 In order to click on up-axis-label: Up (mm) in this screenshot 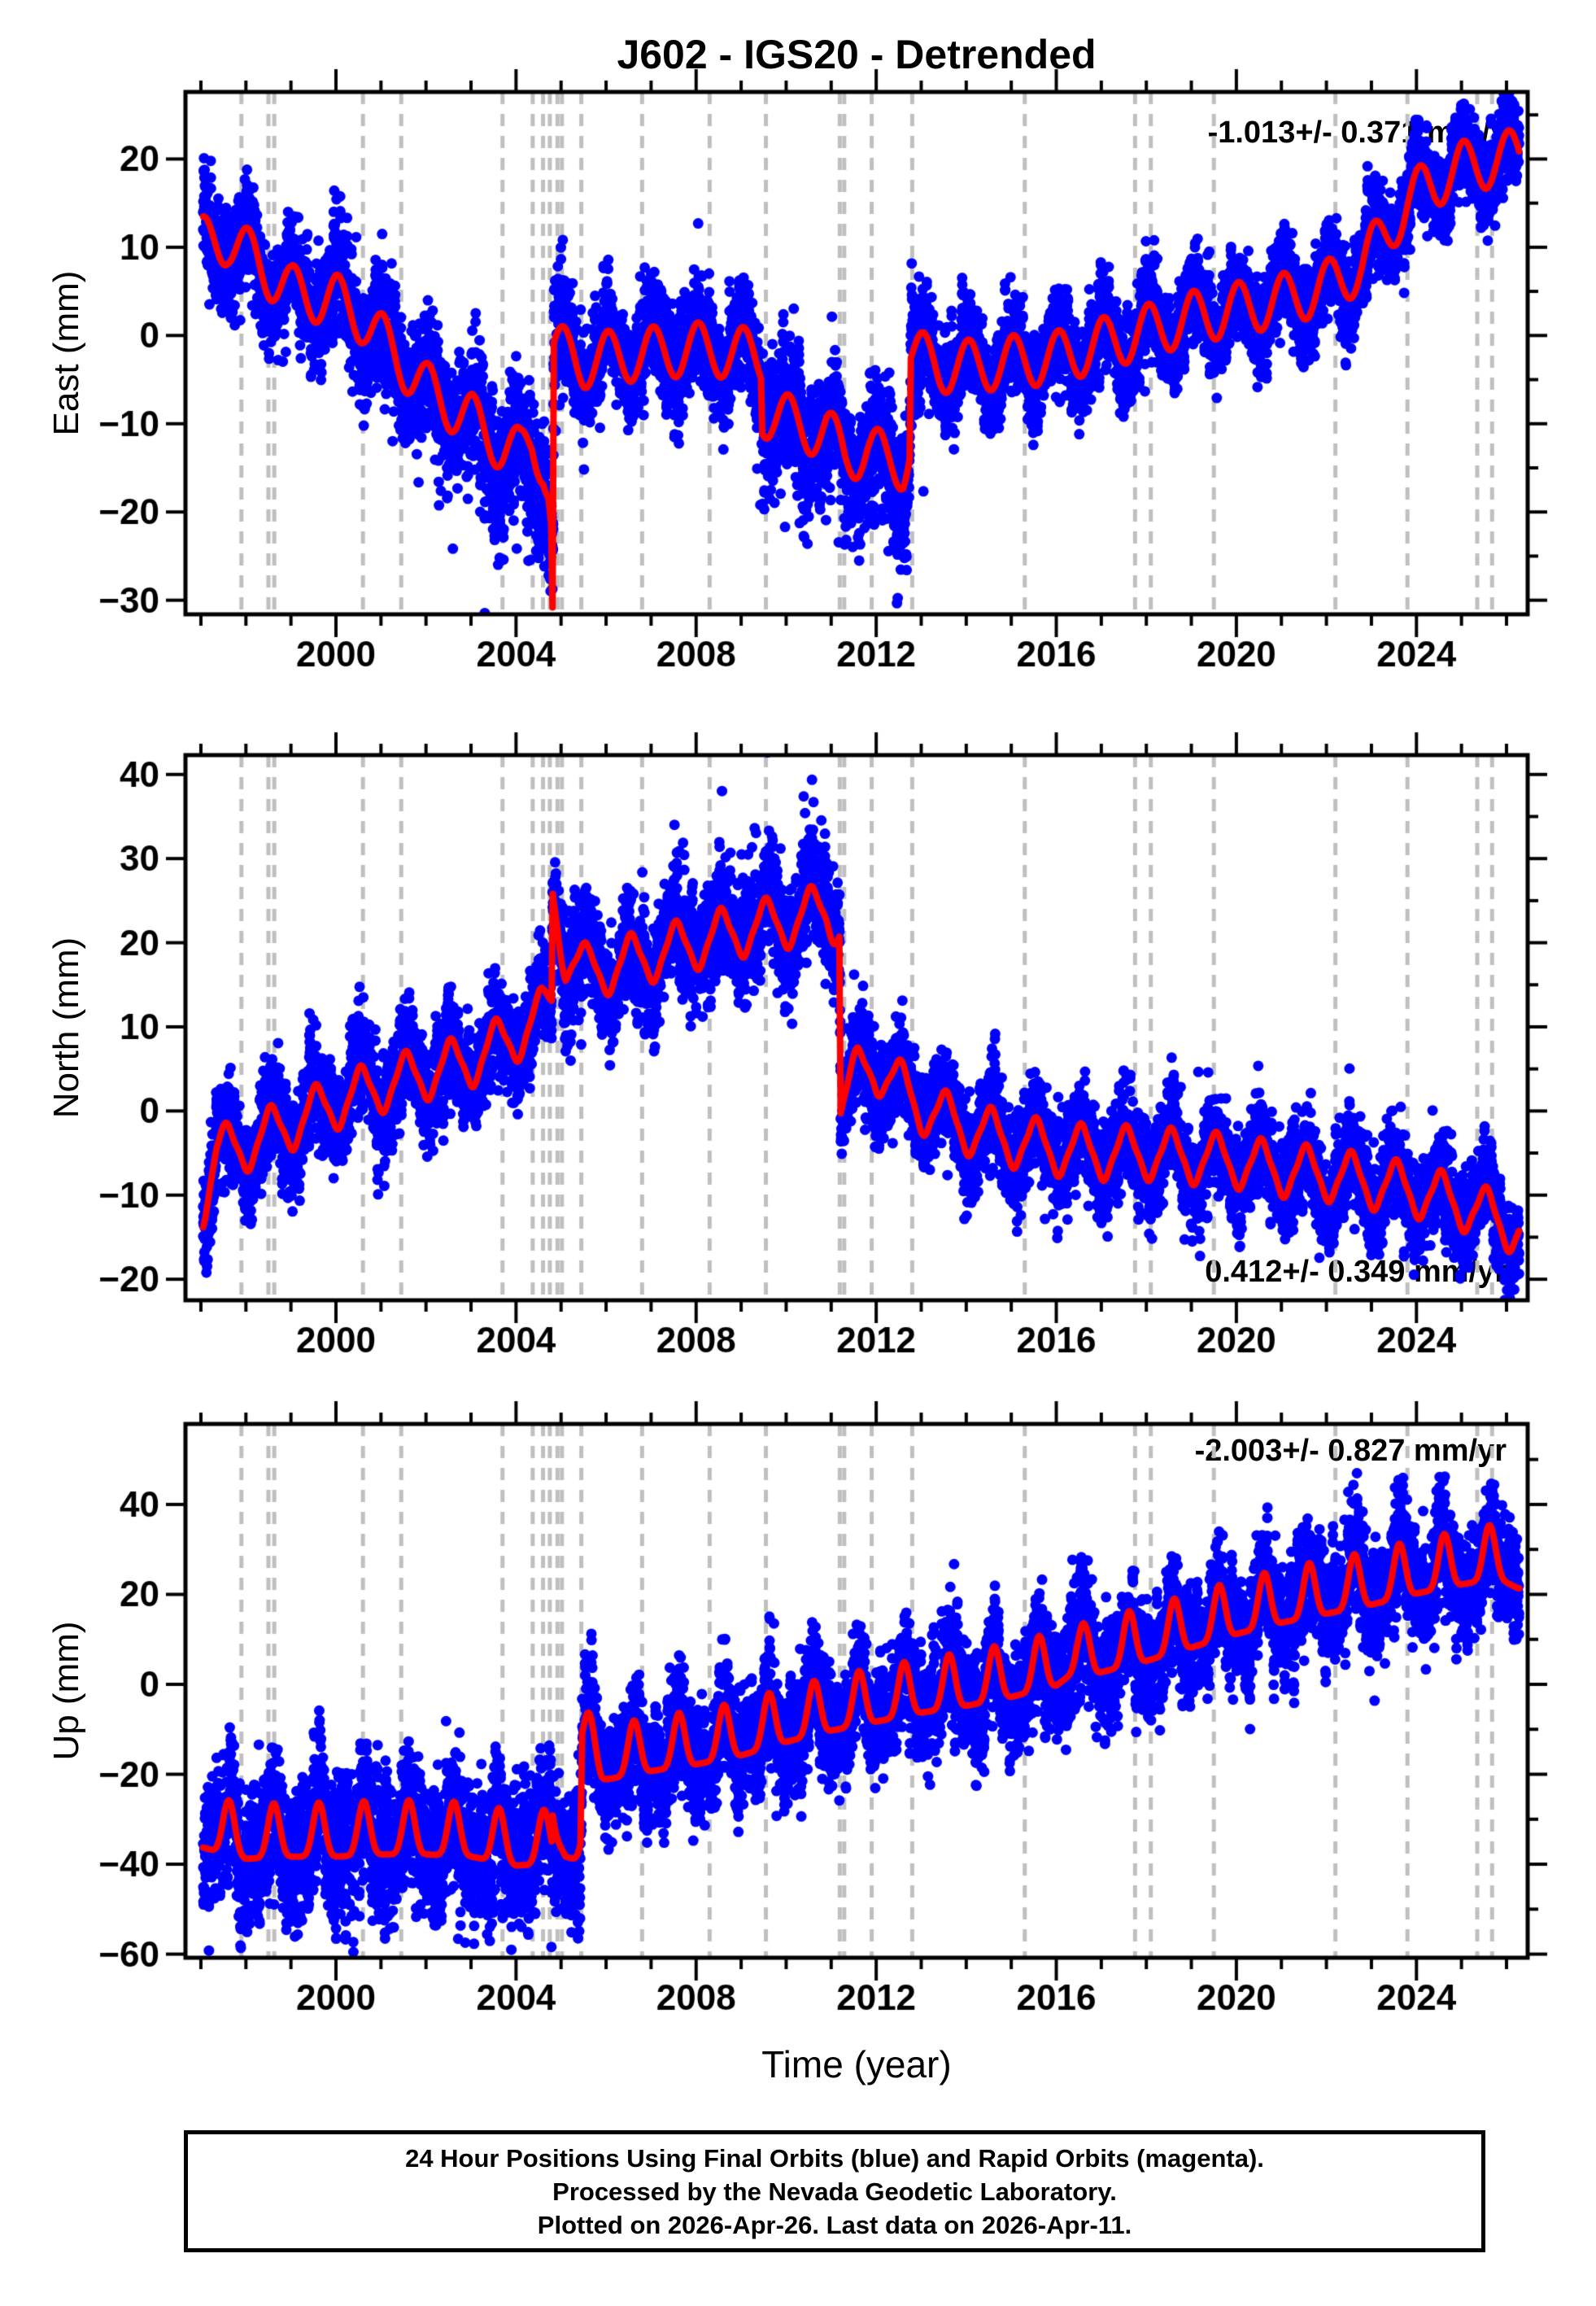, I will do `click(66, 1691)`.